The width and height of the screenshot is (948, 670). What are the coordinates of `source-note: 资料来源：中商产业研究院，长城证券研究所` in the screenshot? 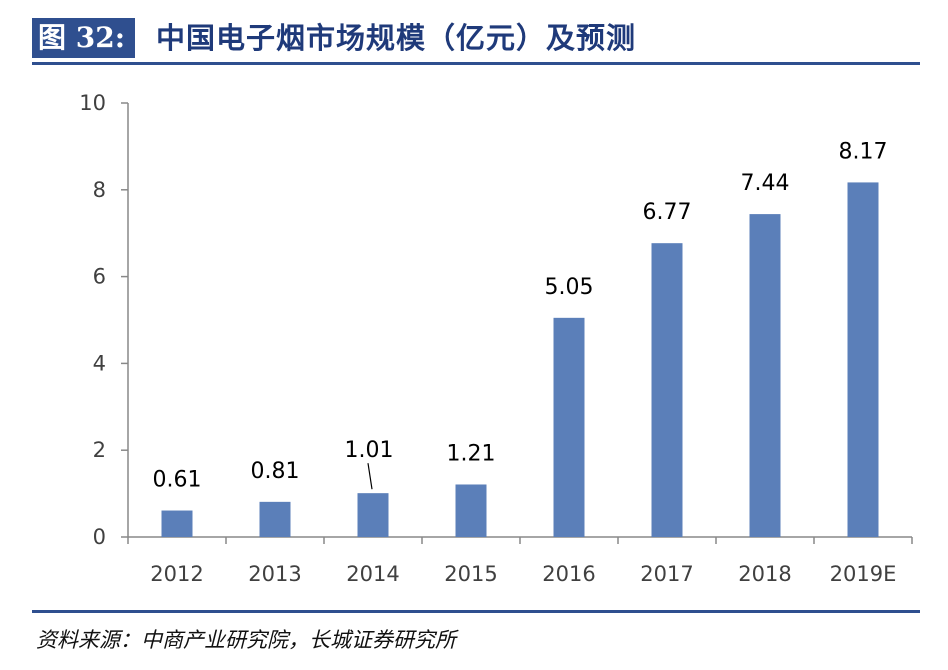 It's located at (246, 640).